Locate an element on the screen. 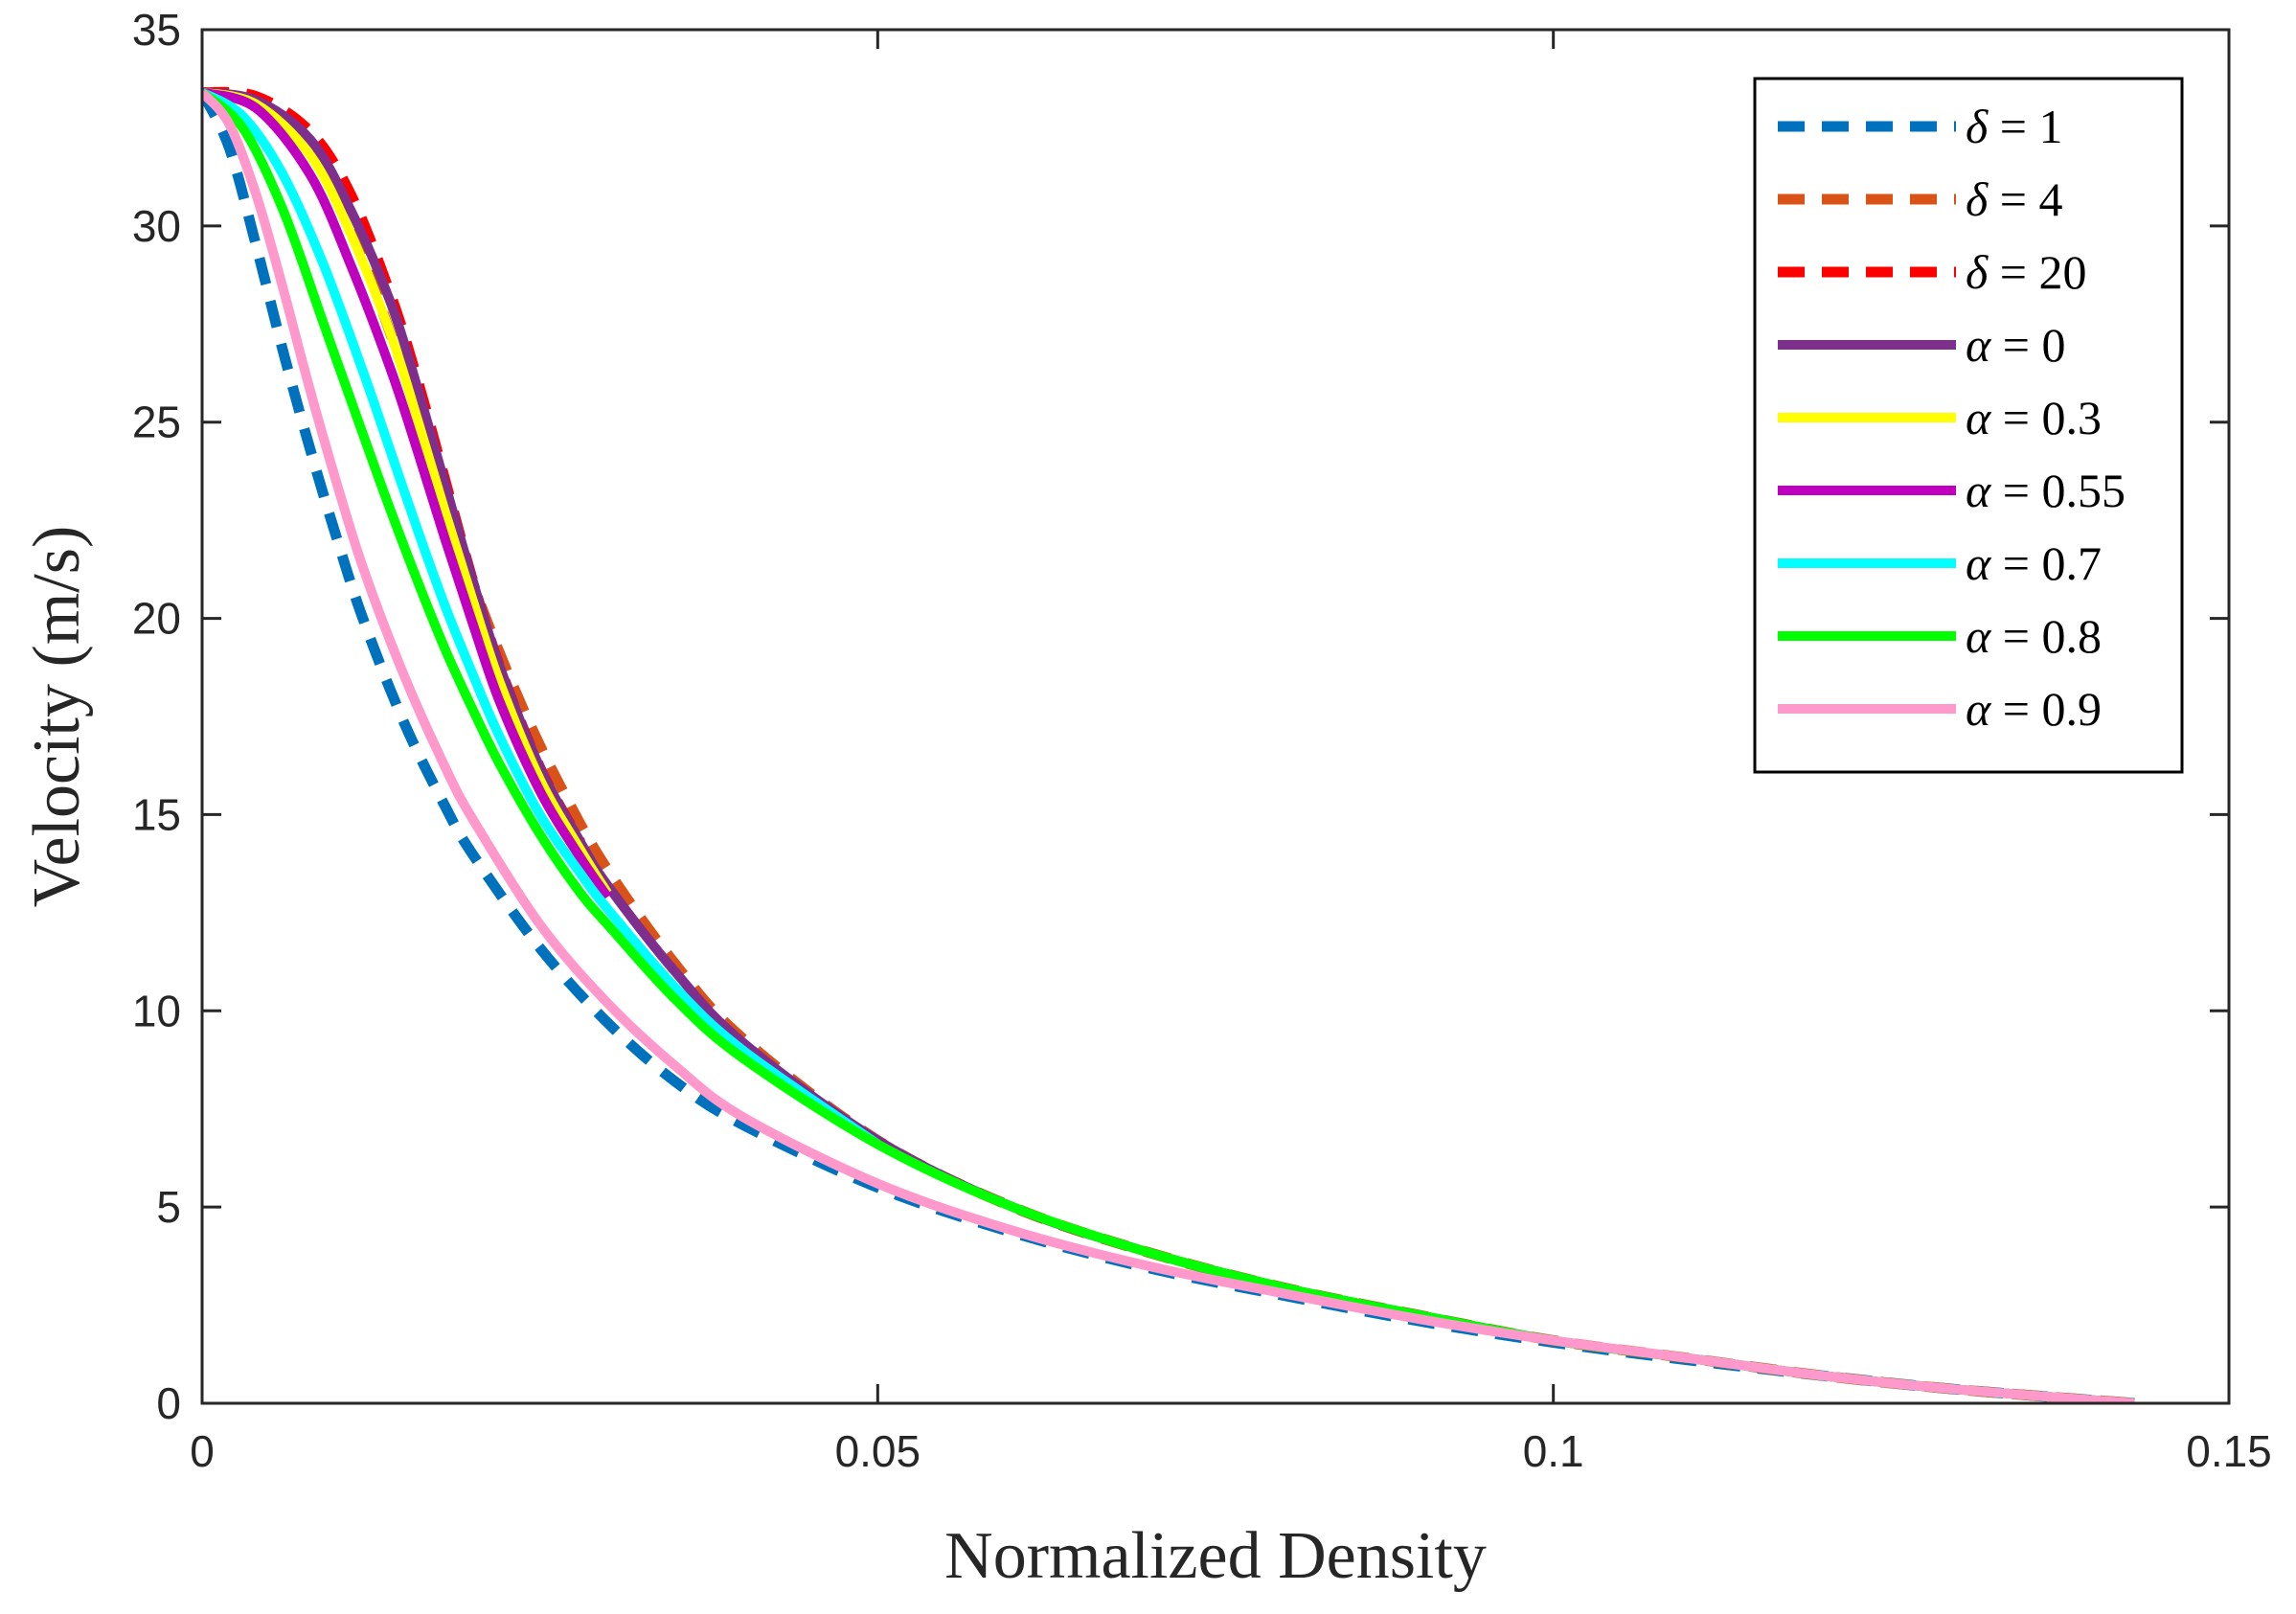  y-tick-label: 35 is located at coordinates (156, 30).